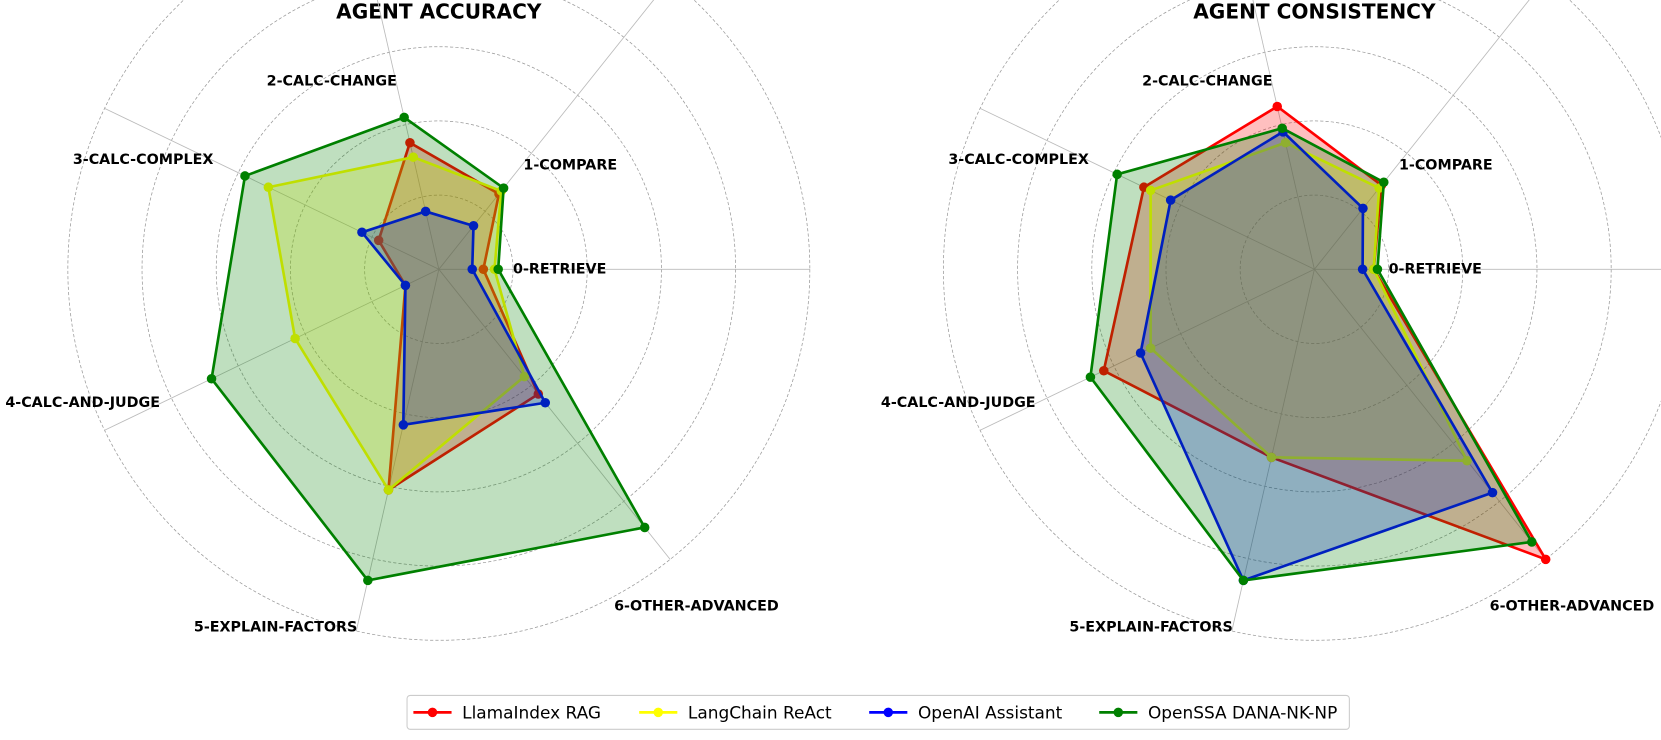 The height and width of the screenshot is (740, 1661). I want to click on legend-label: LangChain ReAct, so click(760, 712).